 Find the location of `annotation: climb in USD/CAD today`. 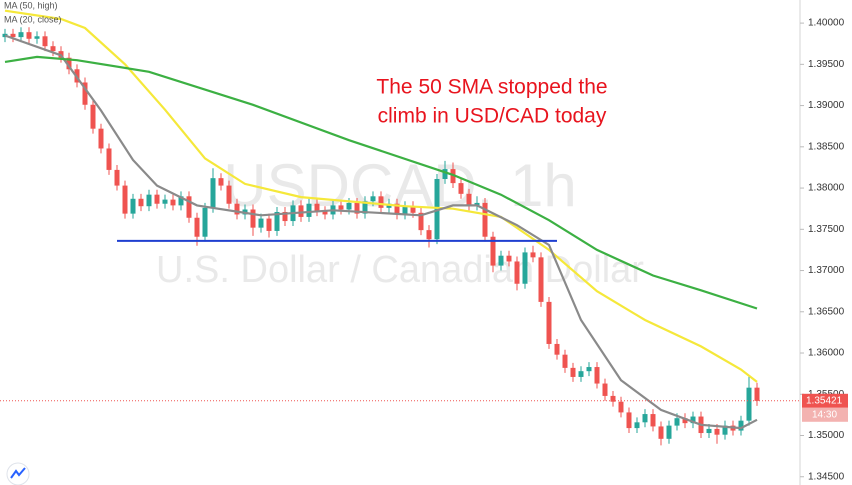

annotation: climb in USD/CAD today is located at coordinates (492, 116).